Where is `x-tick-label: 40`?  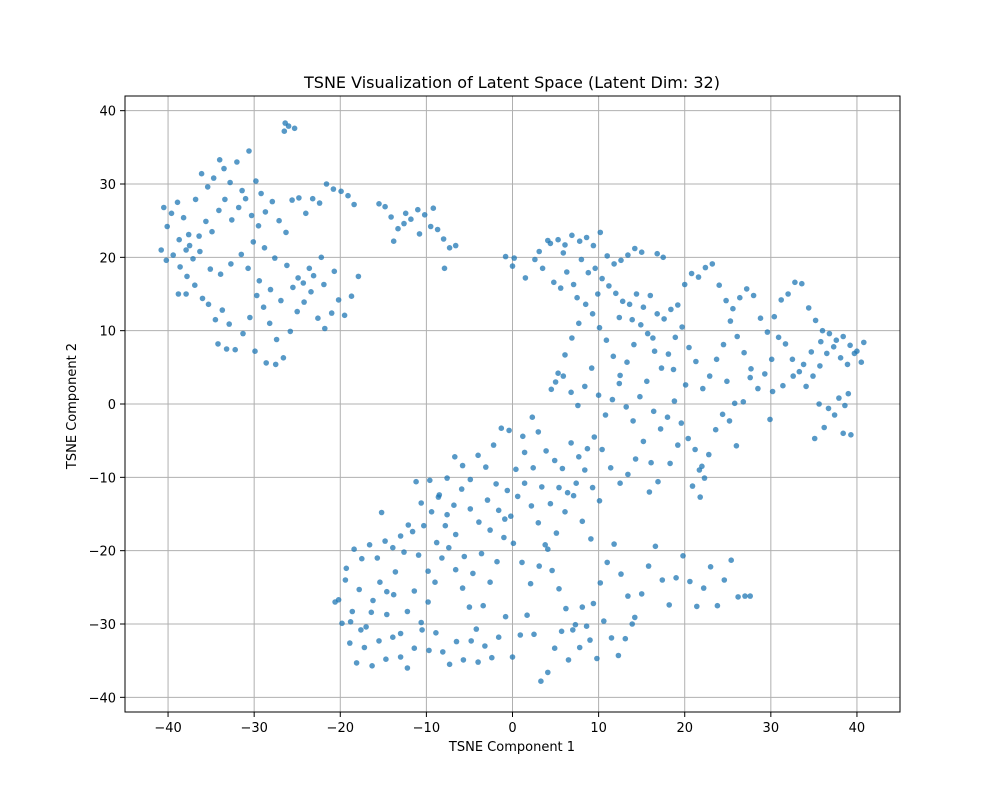 x-tick-label: 40 is located at coordinates (857, 728).